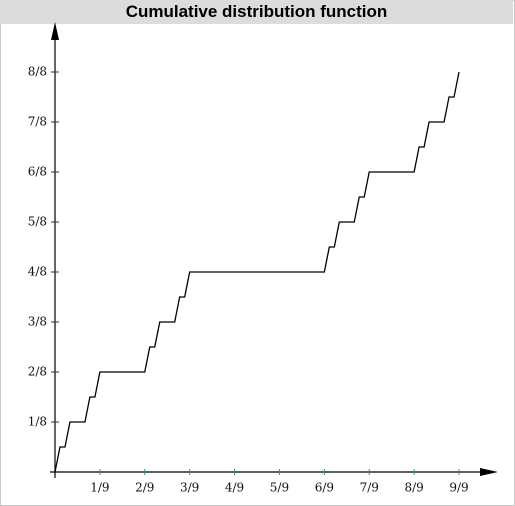 This screenshot has width=515, height=506. Describe the element at coordinates (144, 488) in the screenshot. I see `x-tick-label: 2/9` at that location.